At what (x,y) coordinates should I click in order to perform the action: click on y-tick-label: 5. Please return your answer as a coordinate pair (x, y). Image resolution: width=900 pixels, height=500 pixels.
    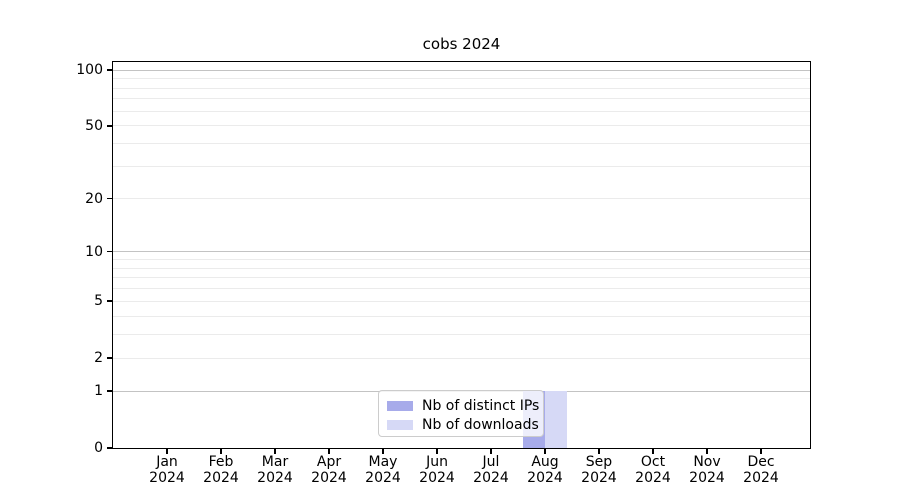
    Looking at the image, I should click on (98, 301).